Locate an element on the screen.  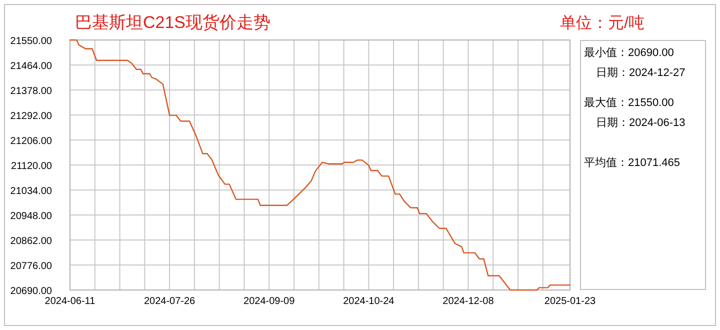
x-tick-label: 2024-12-08 is located at coordinates (468, 301).